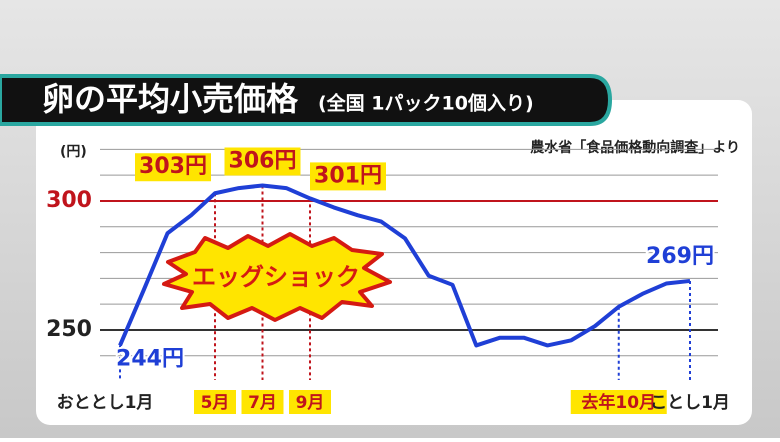 The image size is (780, 442). What do you see at coordinates (635, 147) in the screenshot?
I see `source: 農水省「食品価格動向調査」より` at bounding box center [635, 147].